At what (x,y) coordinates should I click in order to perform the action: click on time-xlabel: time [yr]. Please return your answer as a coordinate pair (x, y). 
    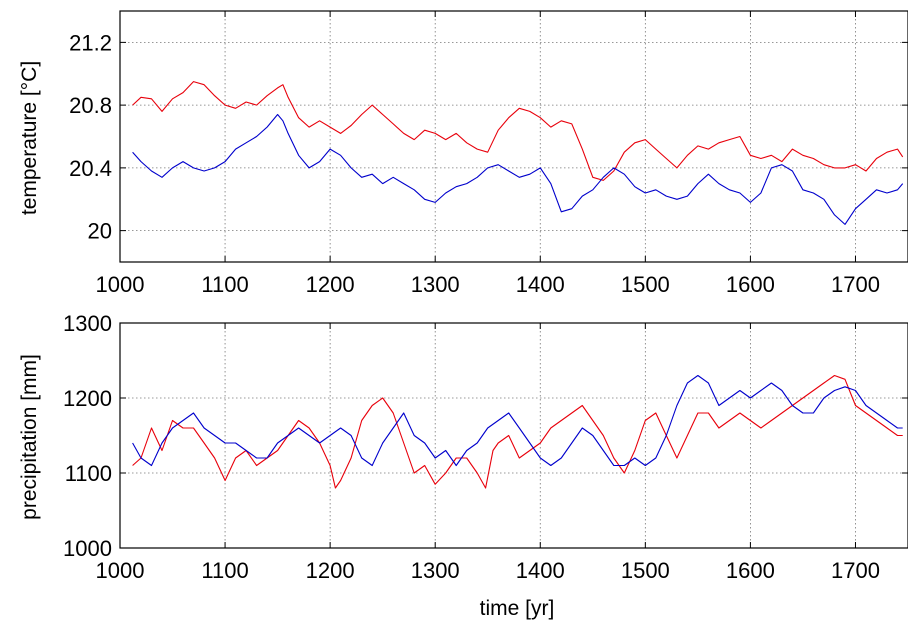
    Looking at the image, I should click on (517, 608).